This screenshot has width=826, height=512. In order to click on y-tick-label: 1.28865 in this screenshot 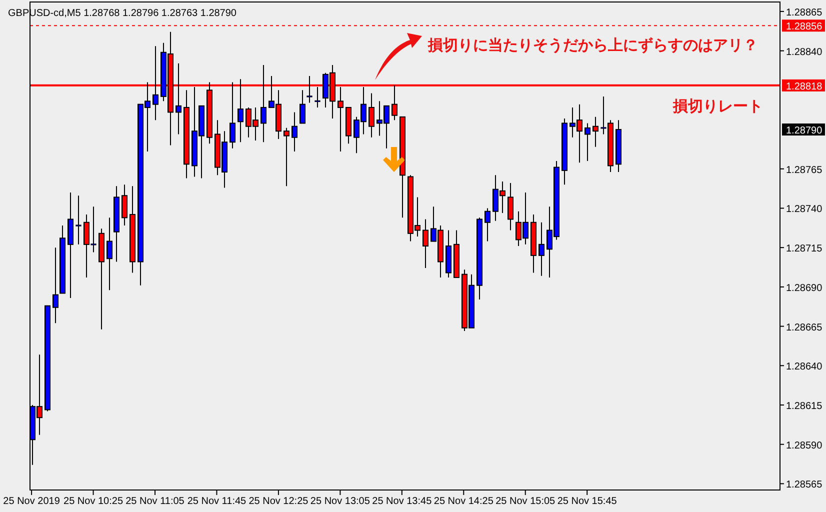, I will do `click(804, 12)`.